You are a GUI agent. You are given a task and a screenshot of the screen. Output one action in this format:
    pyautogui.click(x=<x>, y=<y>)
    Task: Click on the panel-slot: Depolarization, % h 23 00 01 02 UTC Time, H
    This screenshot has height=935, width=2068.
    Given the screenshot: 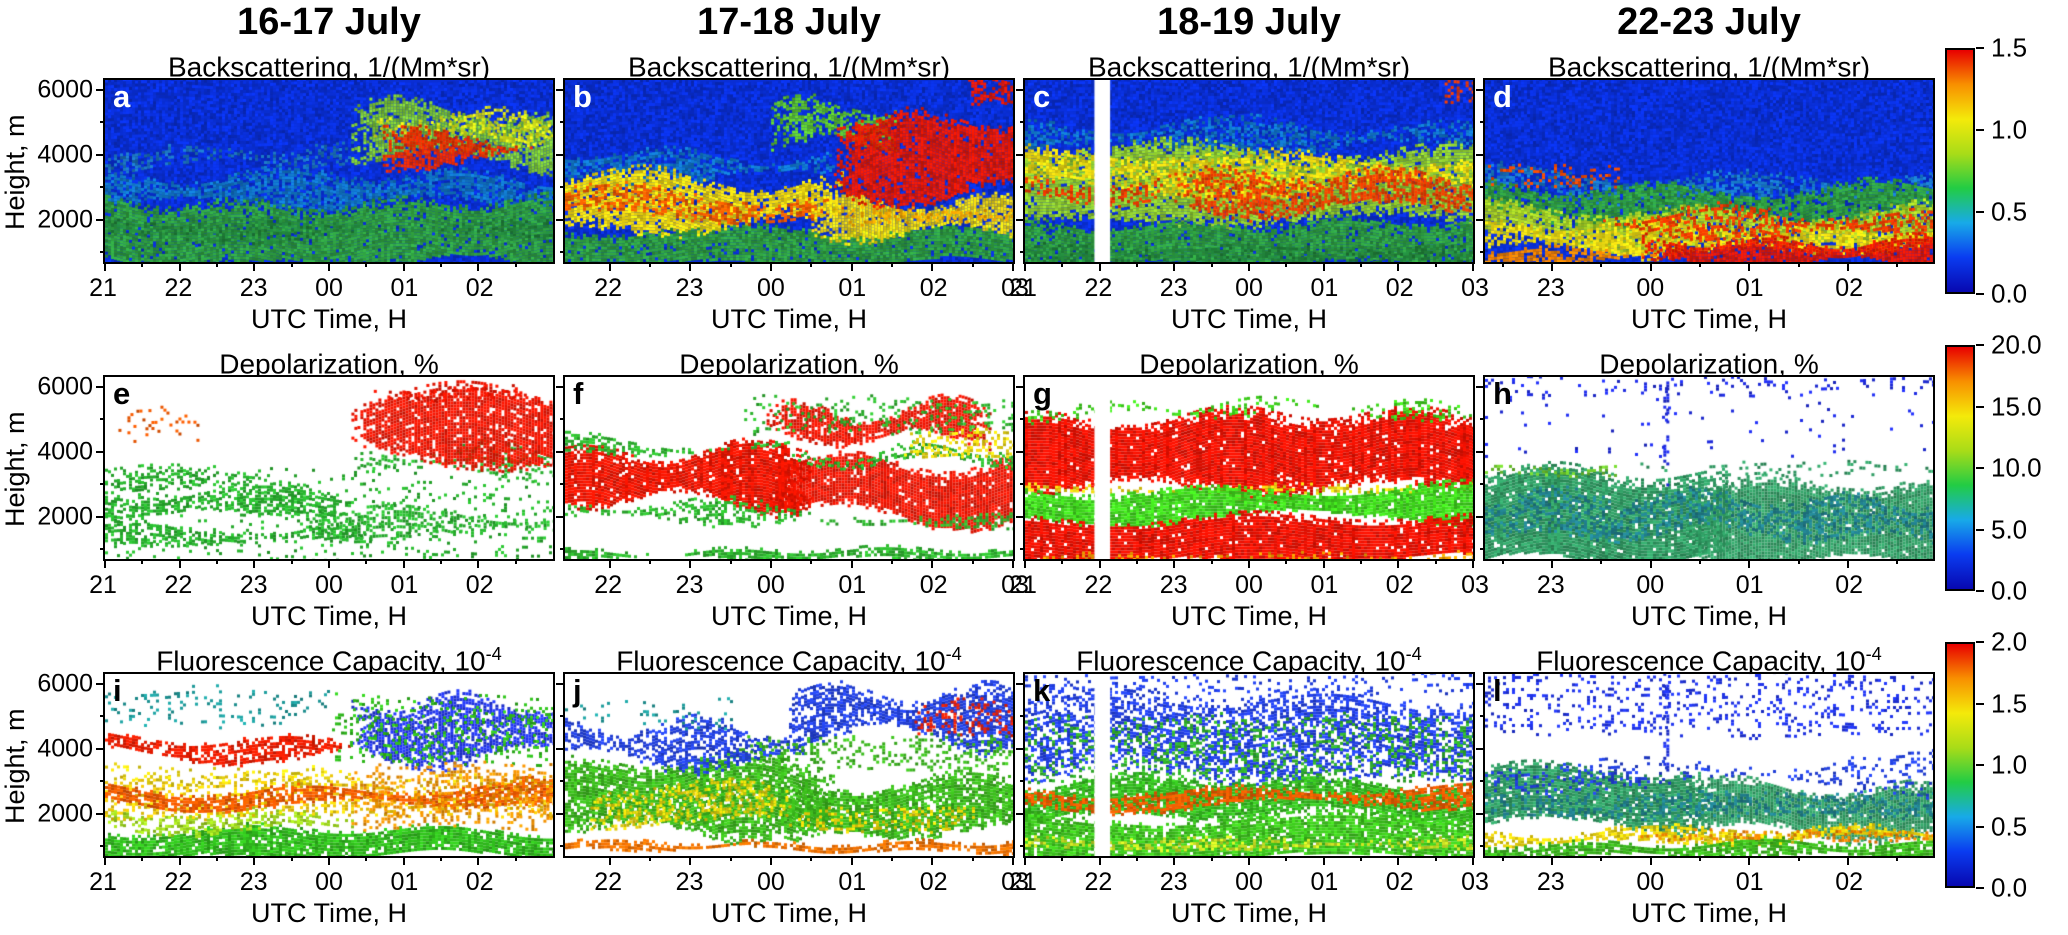 What is the action you would take?
    pyautogui.click(x=1705, y=489)
    